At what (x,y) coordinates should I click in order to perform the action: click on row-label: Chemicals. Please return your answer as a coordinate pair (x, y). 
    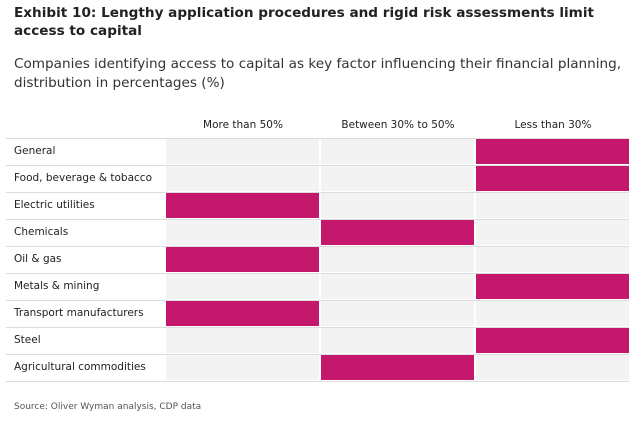
    Looking at the image, I should click on (41, 232).